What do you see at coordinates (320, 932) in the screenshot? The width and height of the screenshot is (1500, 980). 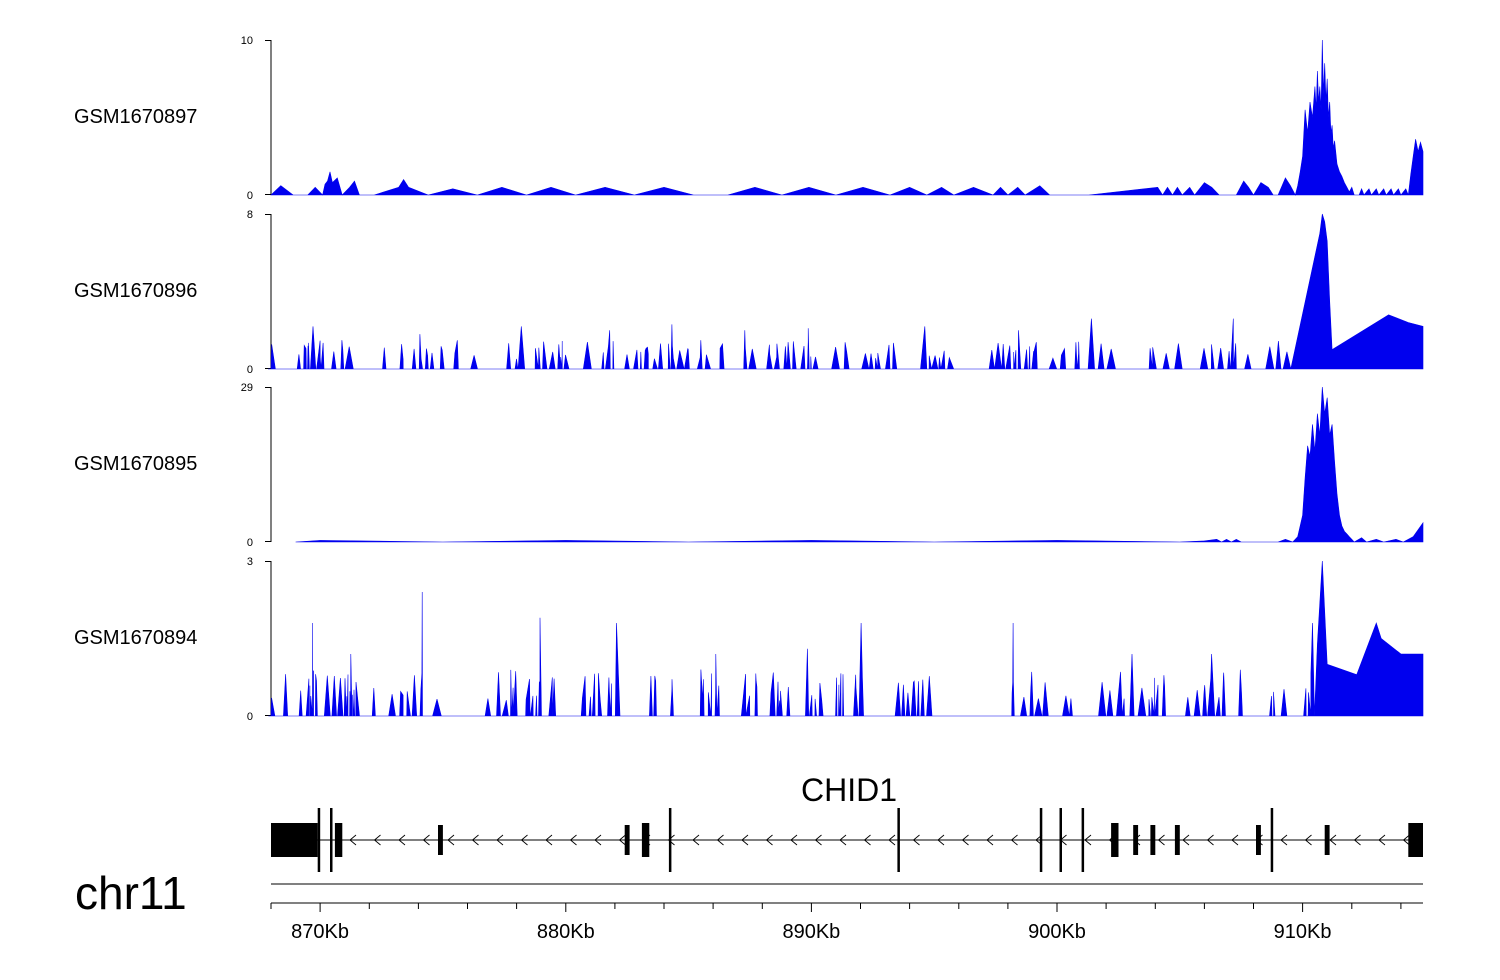 I see `ruler-tick-label-0: 870Kb` at bounding box center [320, 932].